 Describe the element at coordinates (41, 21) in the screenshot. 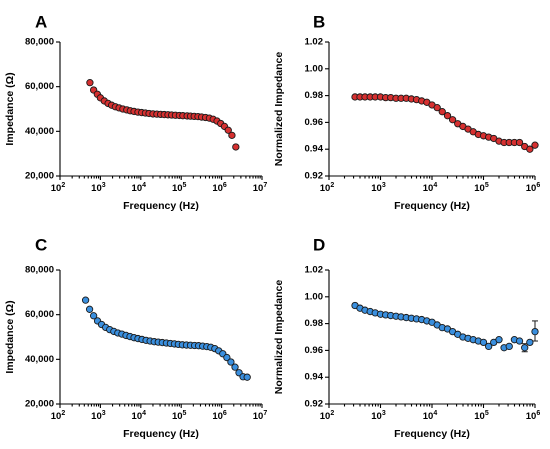

I see `panel-letter: A` at that location.